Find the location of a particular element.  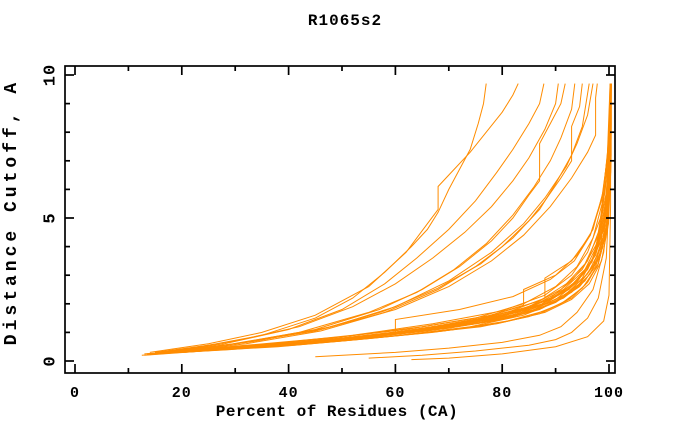

y-tick-label: 0 is located at coordinates (50, 360).